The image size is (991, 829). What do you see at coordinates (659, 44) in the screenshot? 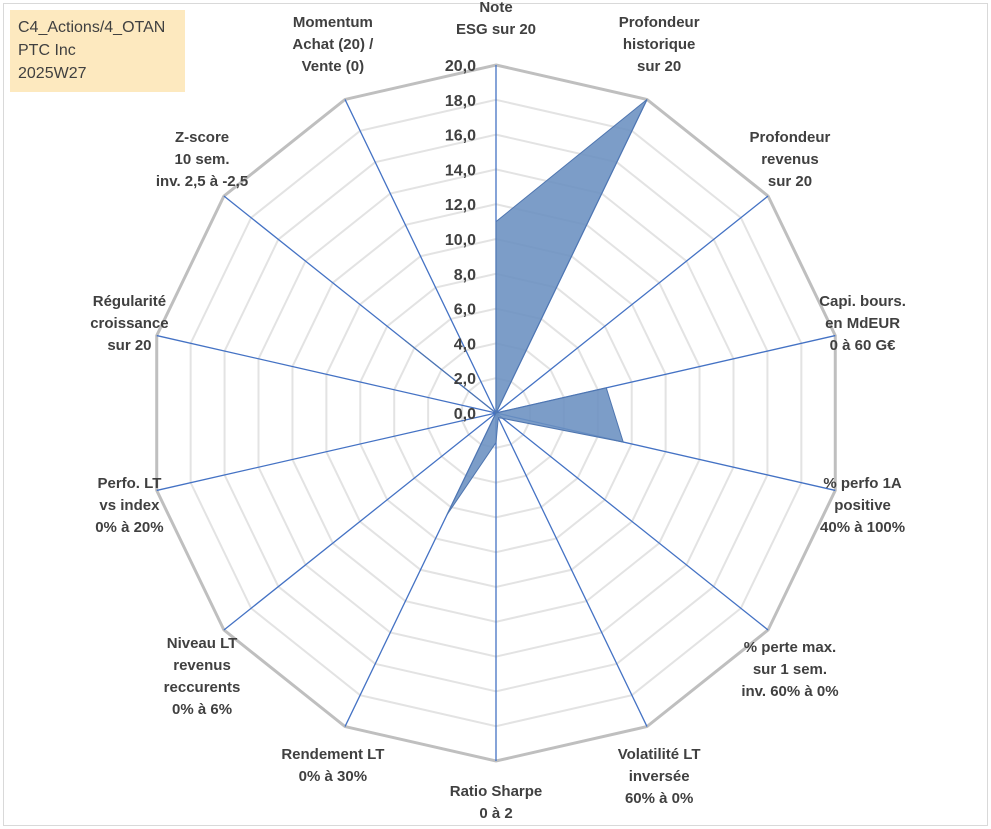
I see `axis-label: Profondeur historique sur 20` at bounding box center [659, 44].